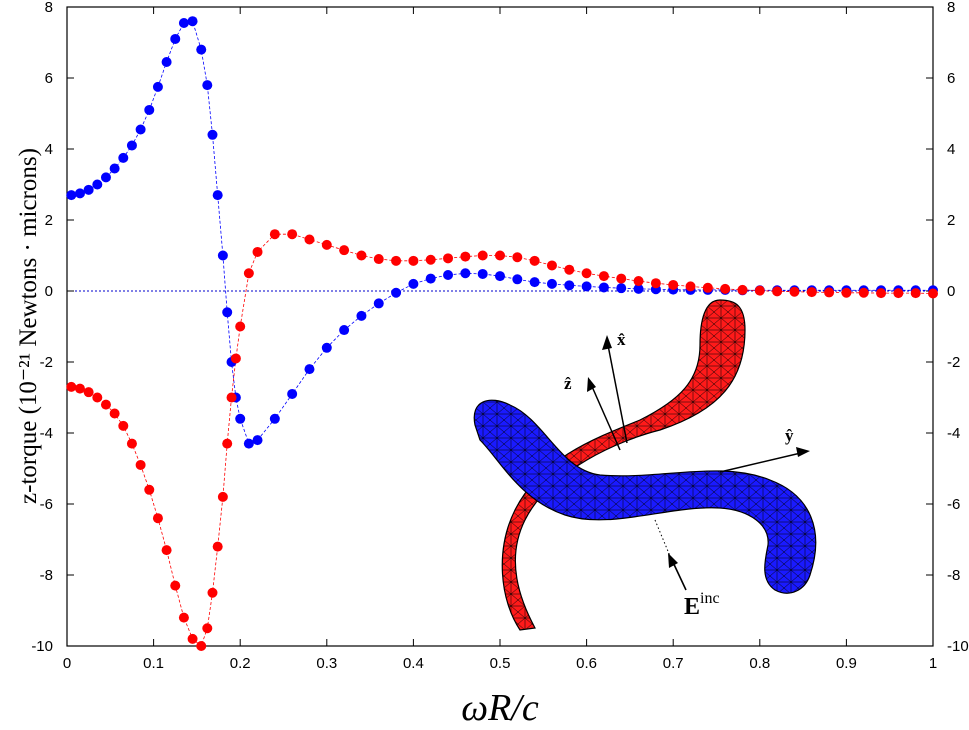 Image resolution: width=969 pixels, height=730 pixels. Describe the element at coordinates (951, 149) in the screenshot. I see `y-tick-label-right: 4` at that location.